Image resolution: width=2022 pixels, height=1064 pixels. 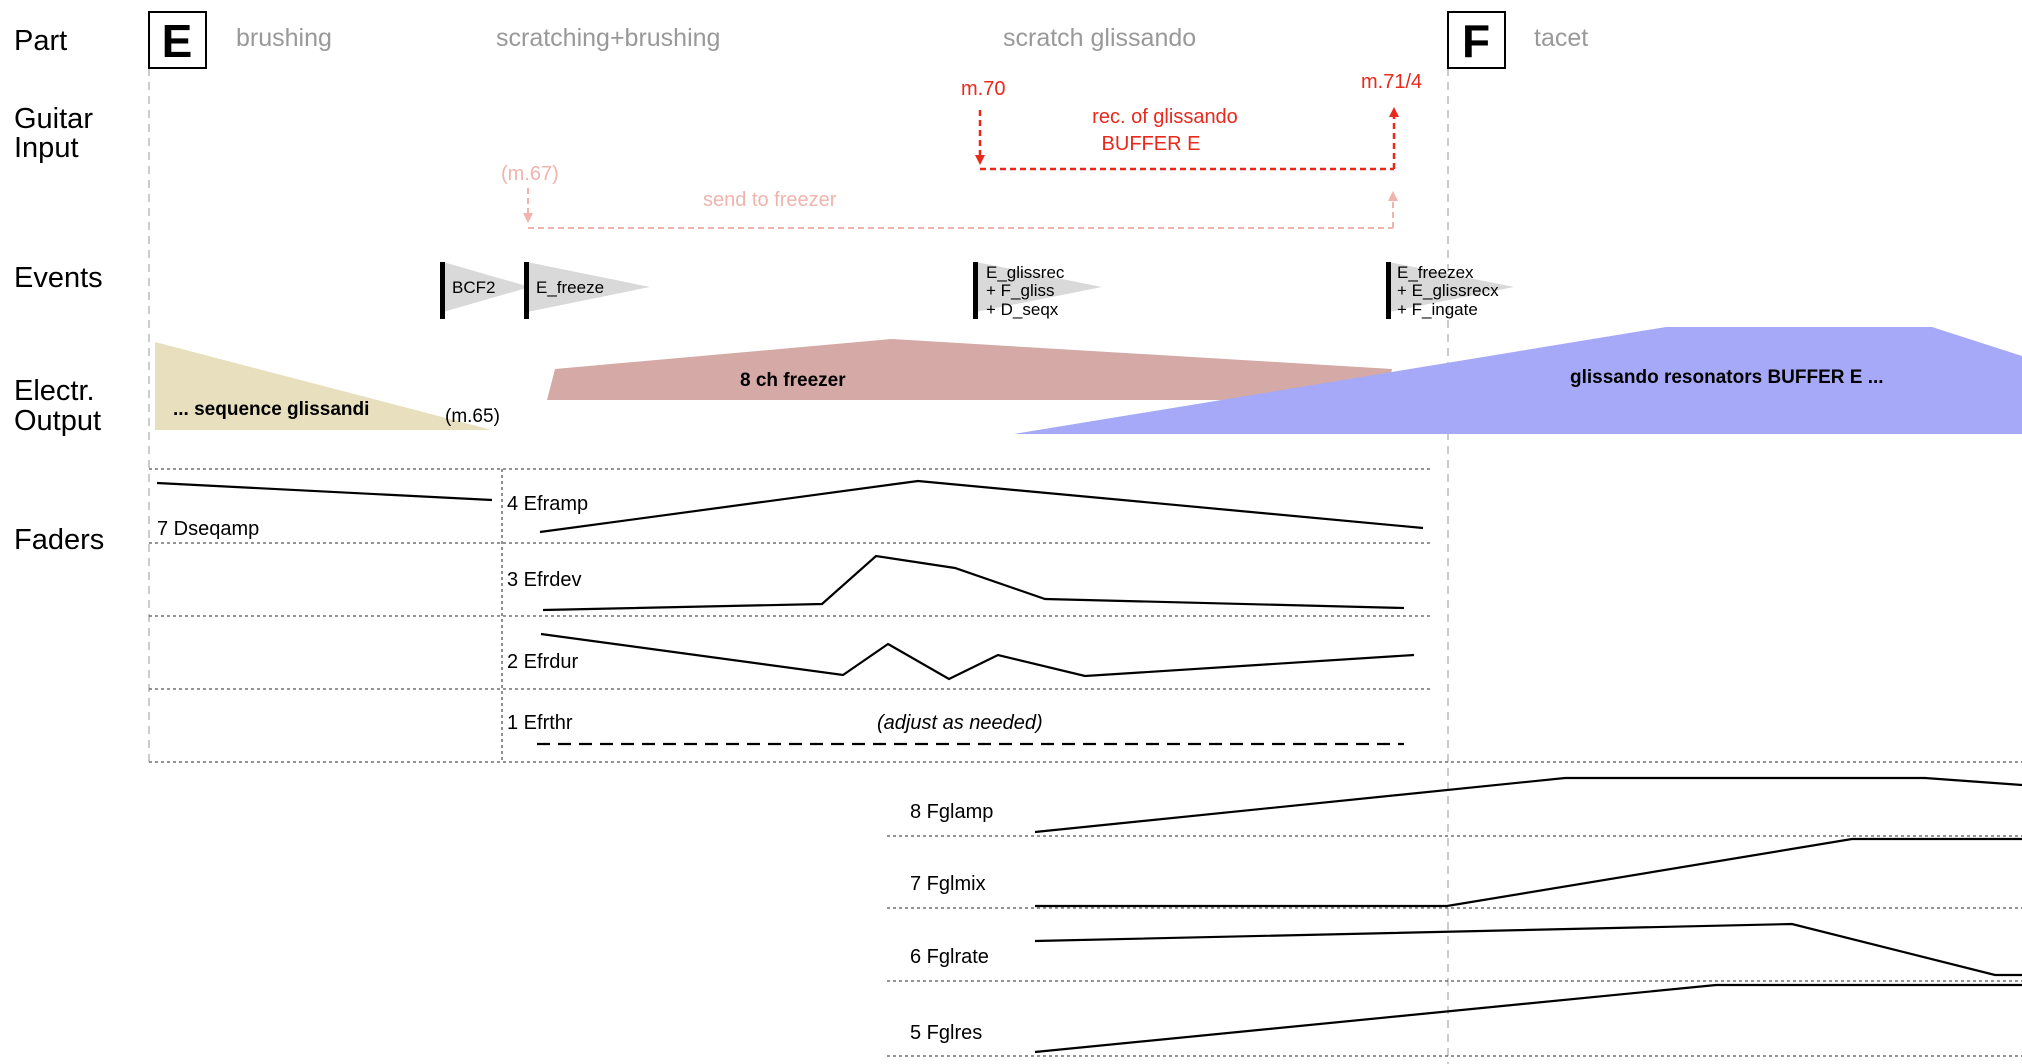 What do you see at coordinates (1435, 272) in the screenshot?
I see `event-label-freezex-1: E_freezex` at bounding box center [1435, 272].